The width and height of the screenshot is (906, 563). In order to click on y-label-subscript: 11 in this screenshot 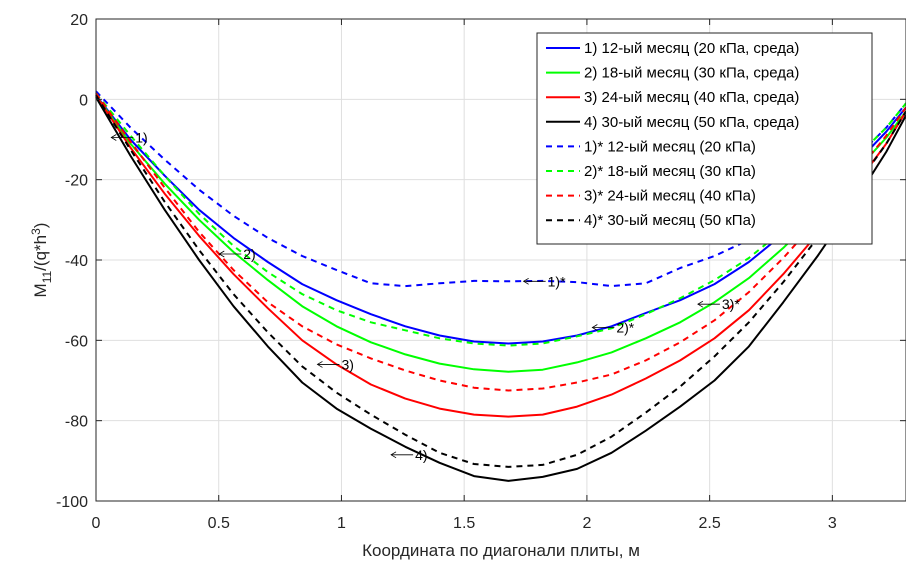, I will do `click(47, 277)`.